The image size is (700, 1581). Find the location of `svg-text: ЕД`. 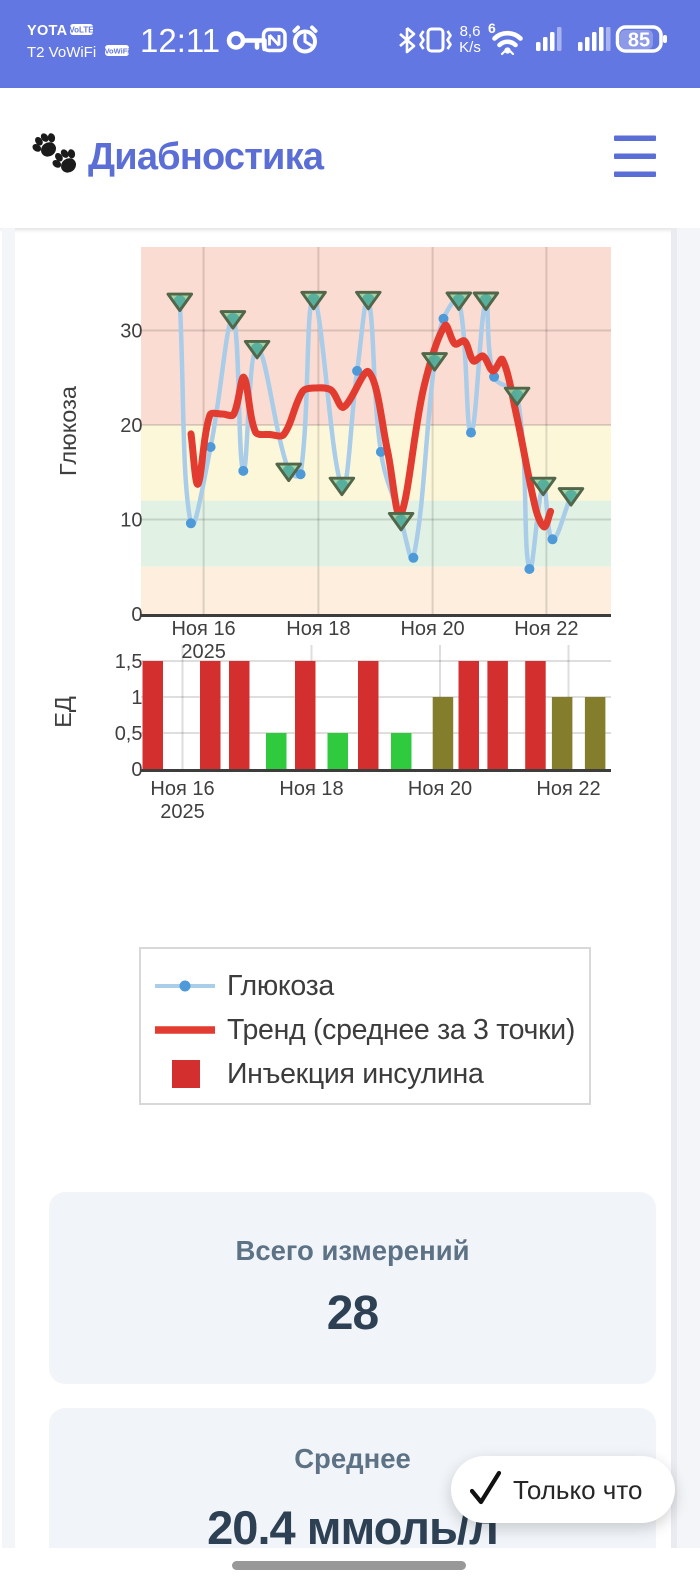

svg-text: ЕД is located at coordinates (63, 712).